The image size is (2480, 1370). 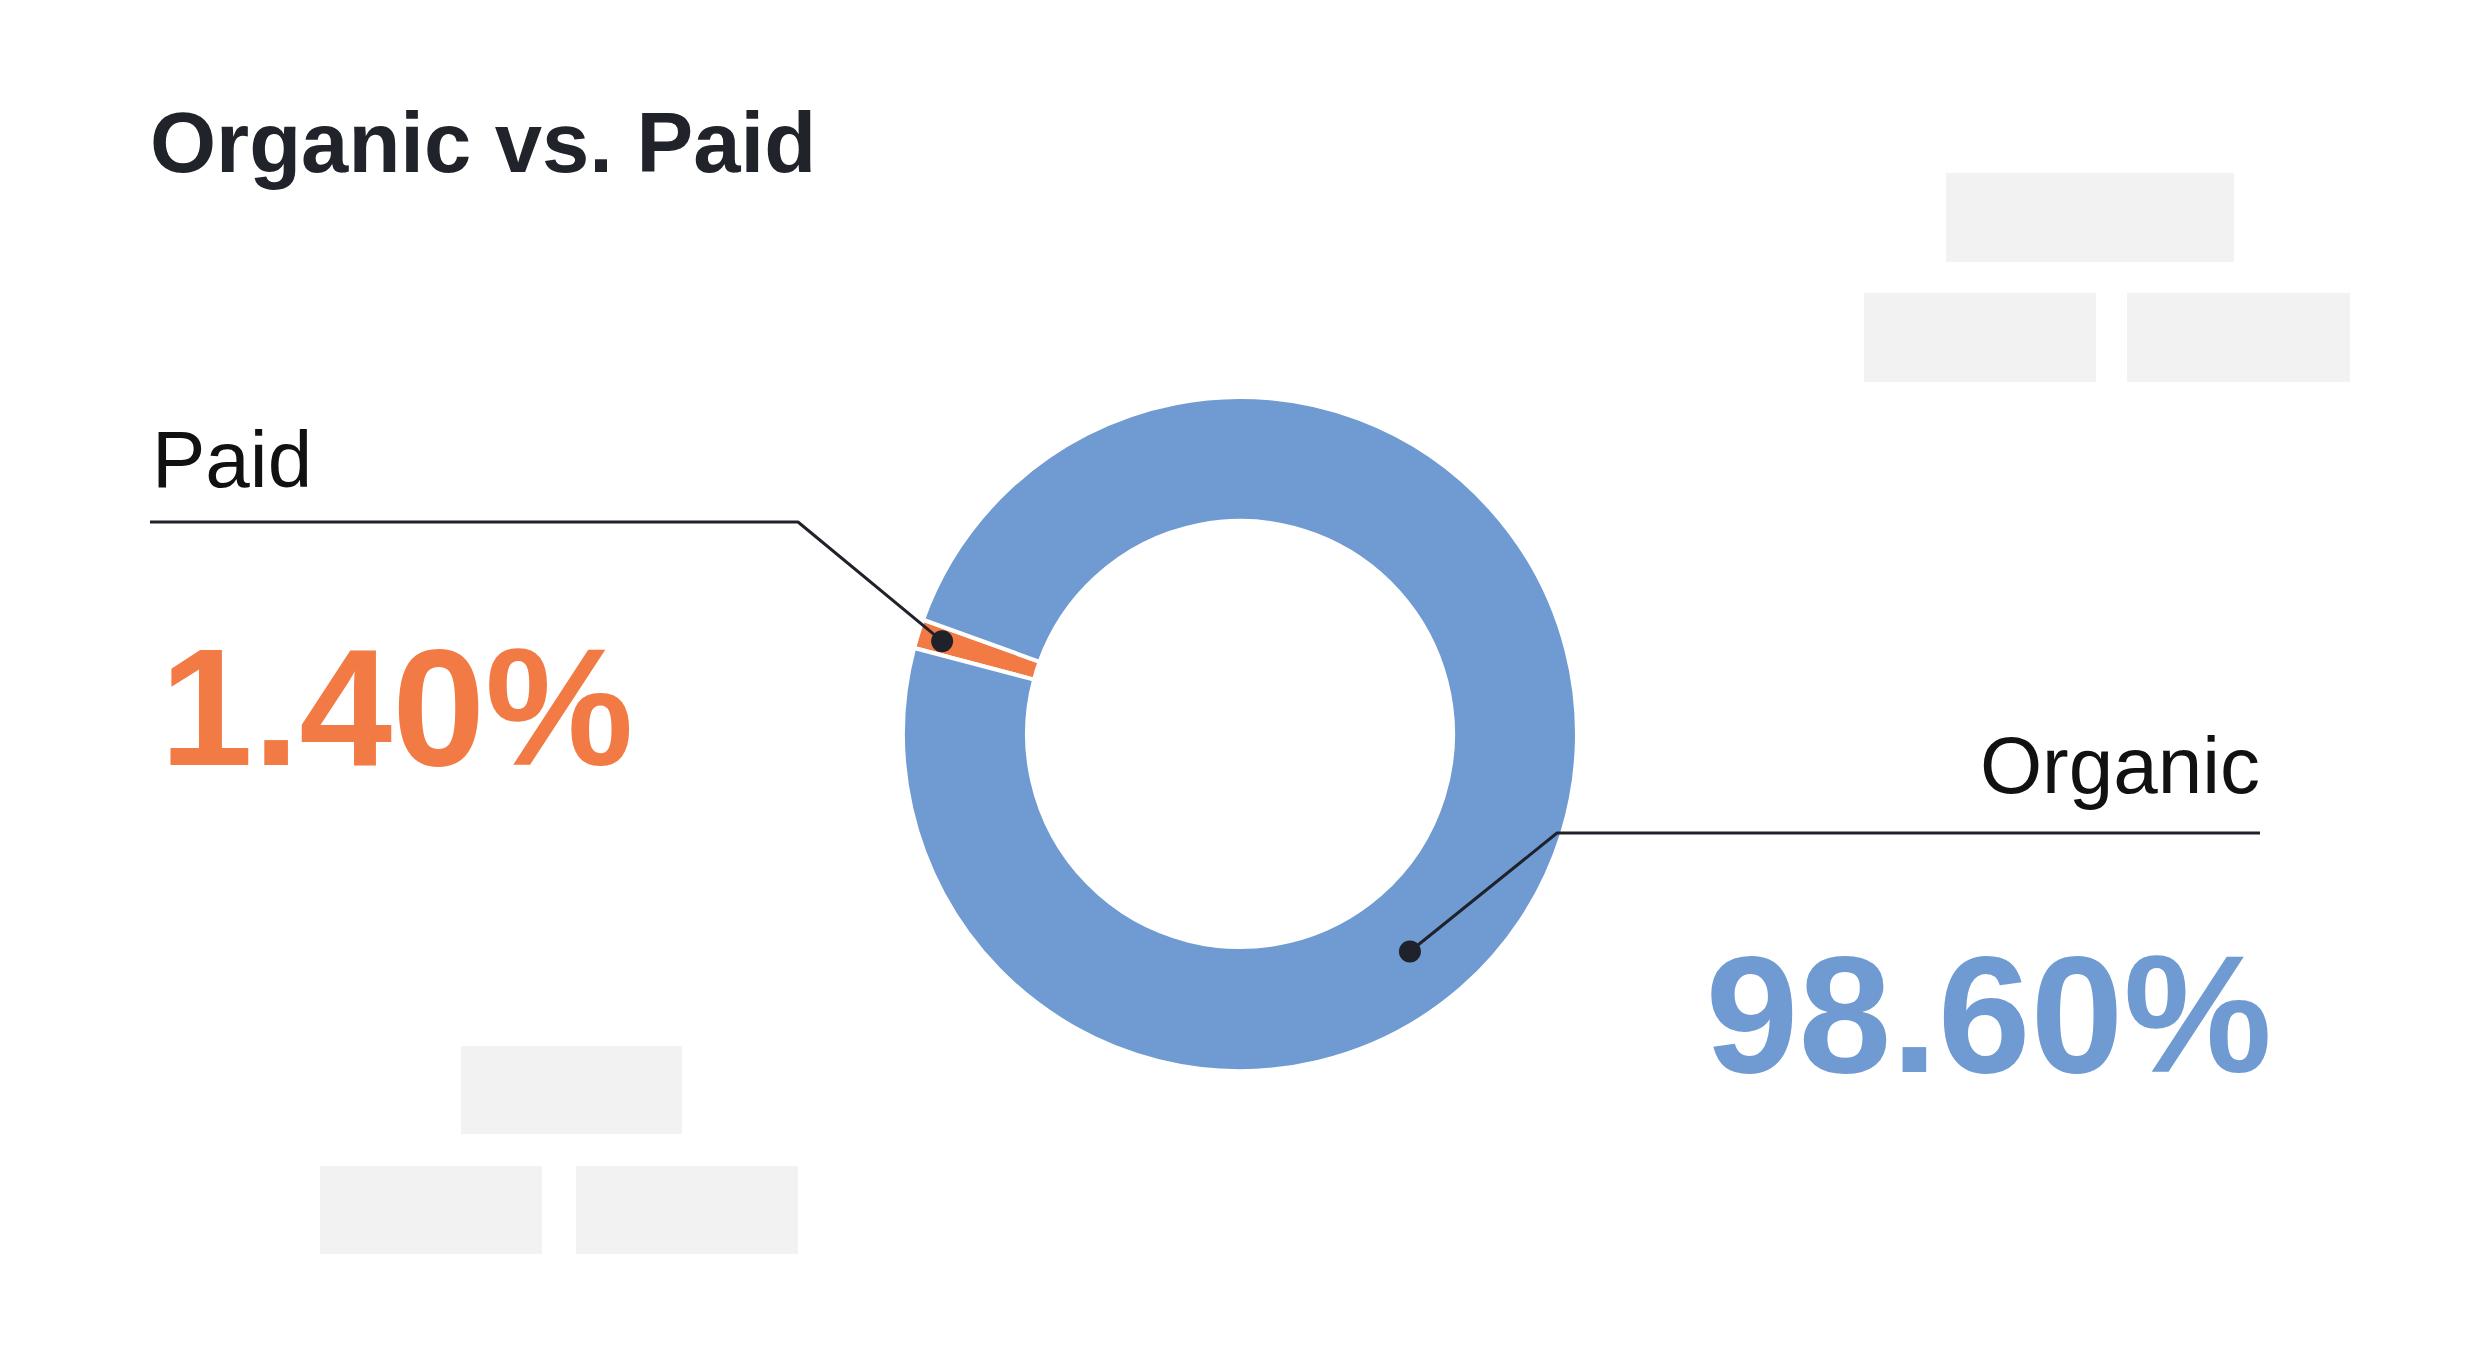 What do you see at coordinates (1988, 1014) in the screenshot?
I see `data-label: 98.60%` at bounding box center [1988, 1014].